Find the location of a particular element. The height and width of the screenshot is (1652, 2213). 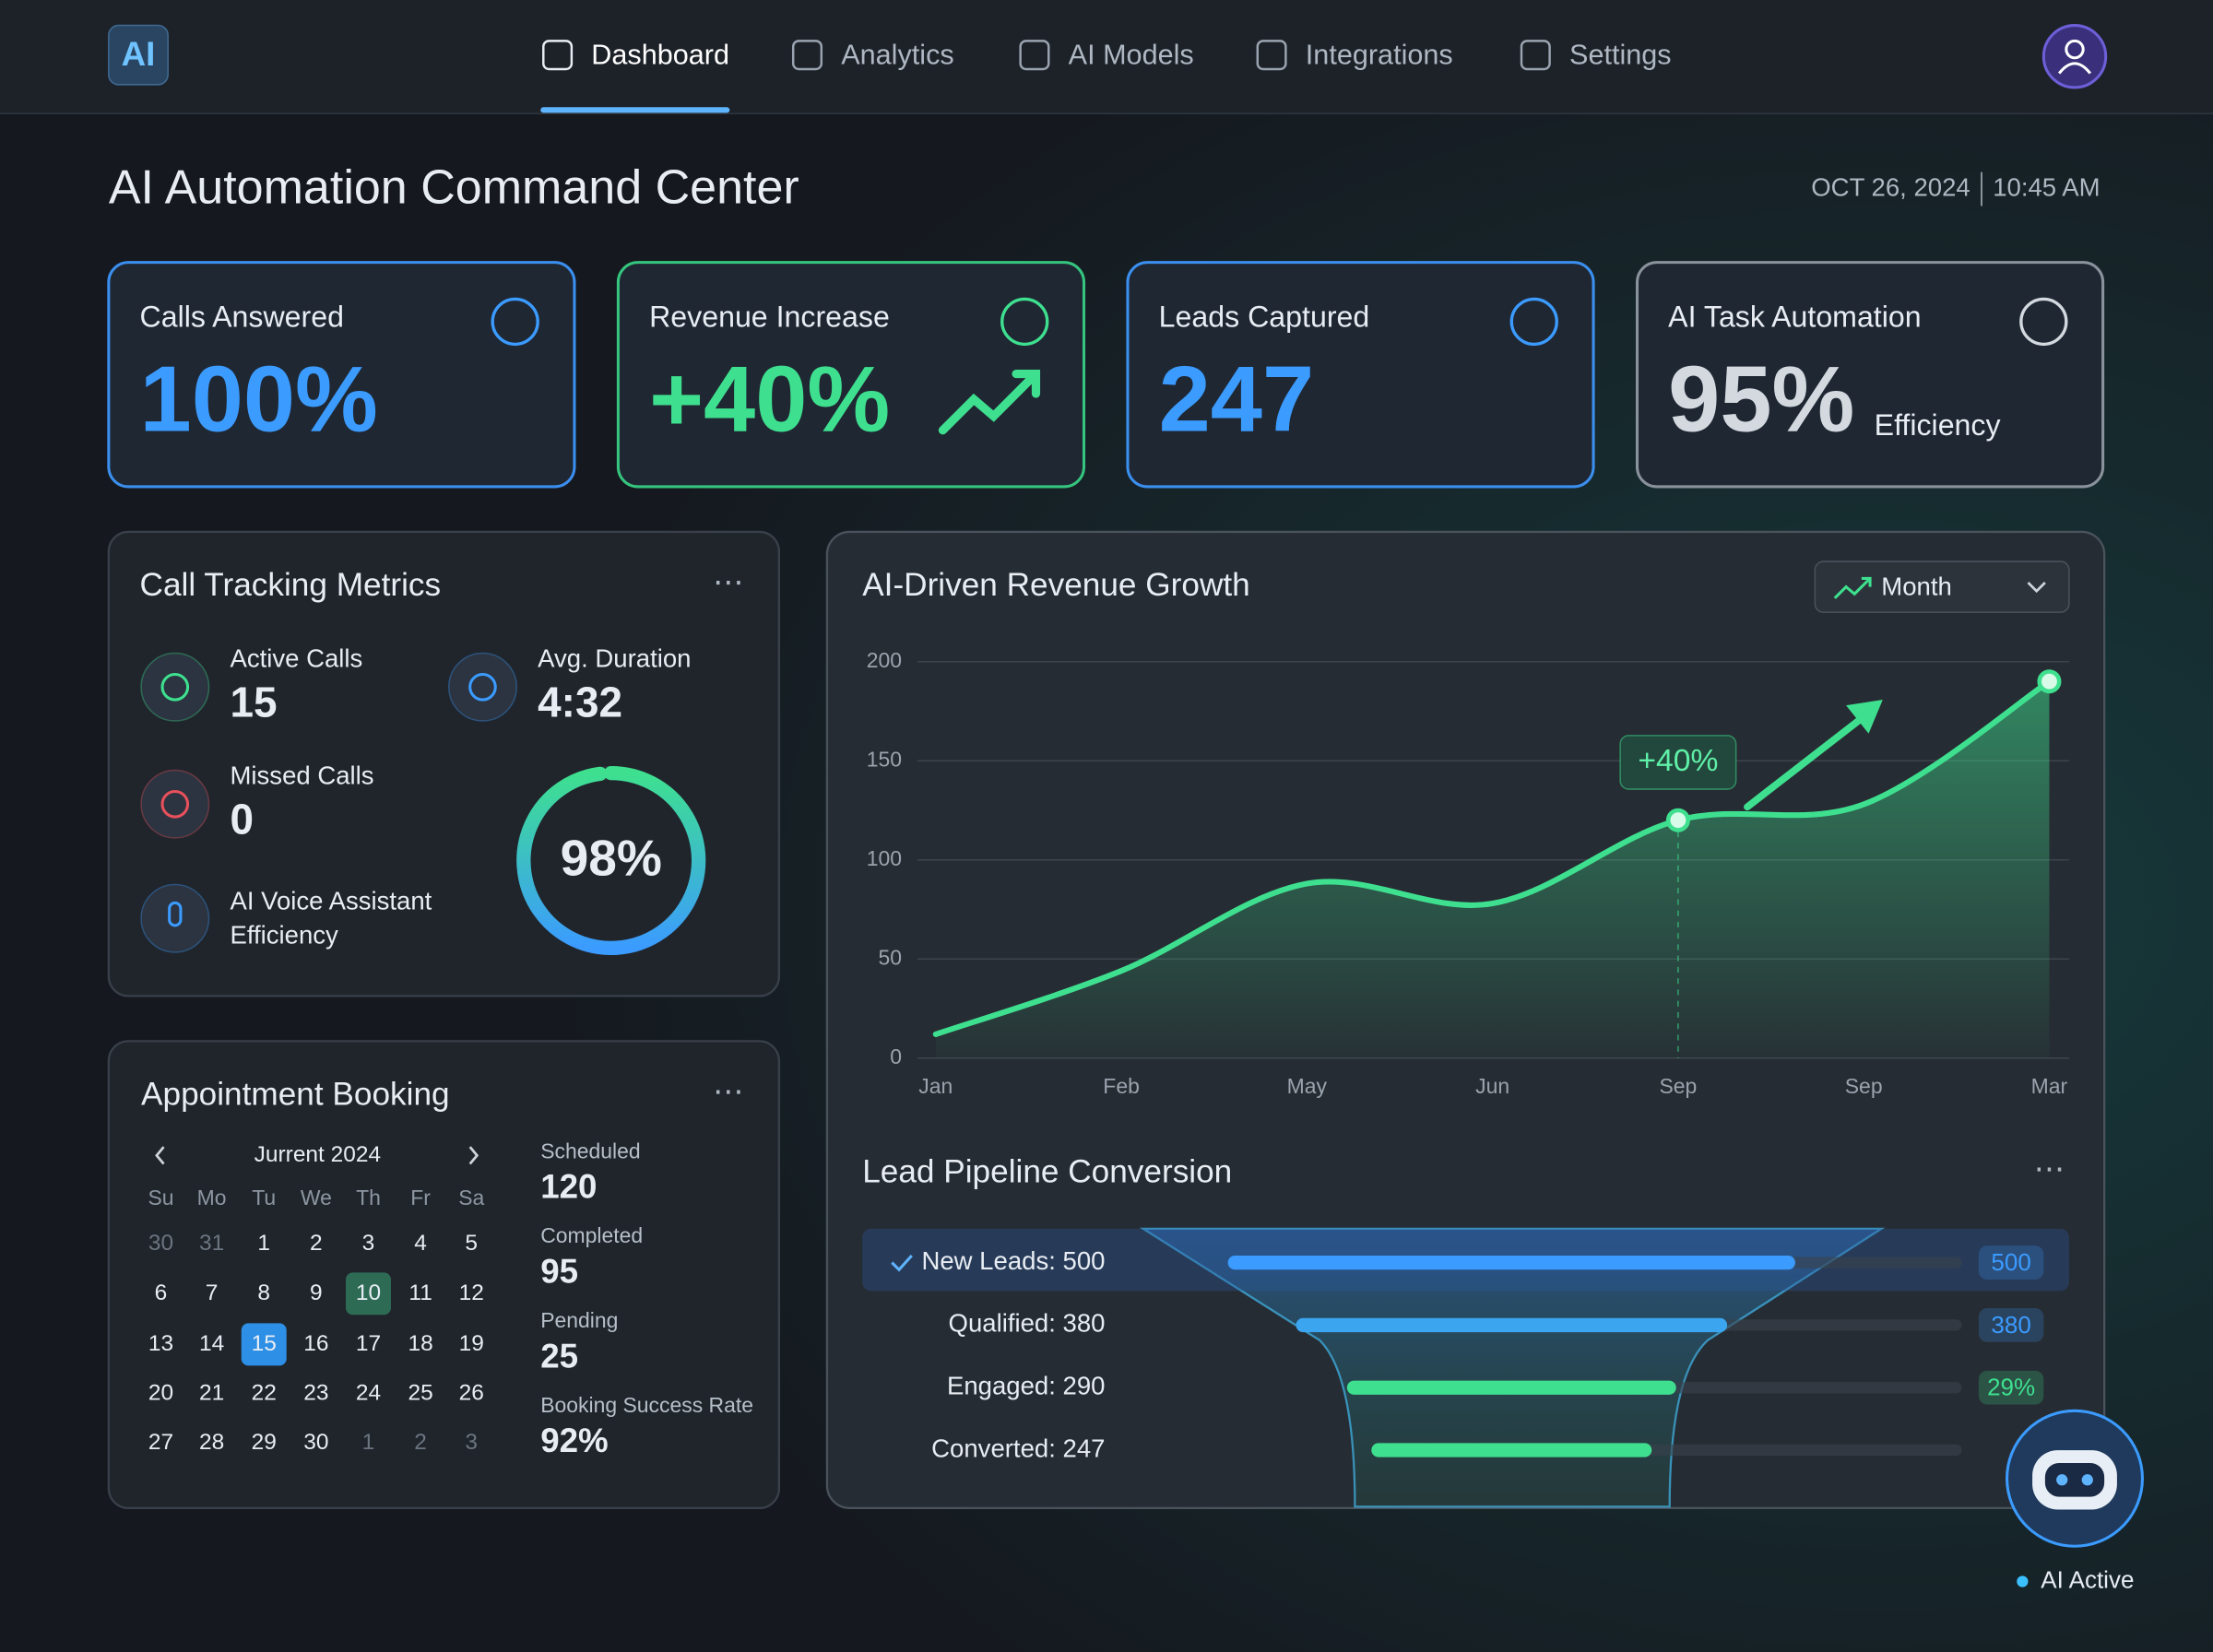

robot-eye is located at coordinates (2062, 1480).